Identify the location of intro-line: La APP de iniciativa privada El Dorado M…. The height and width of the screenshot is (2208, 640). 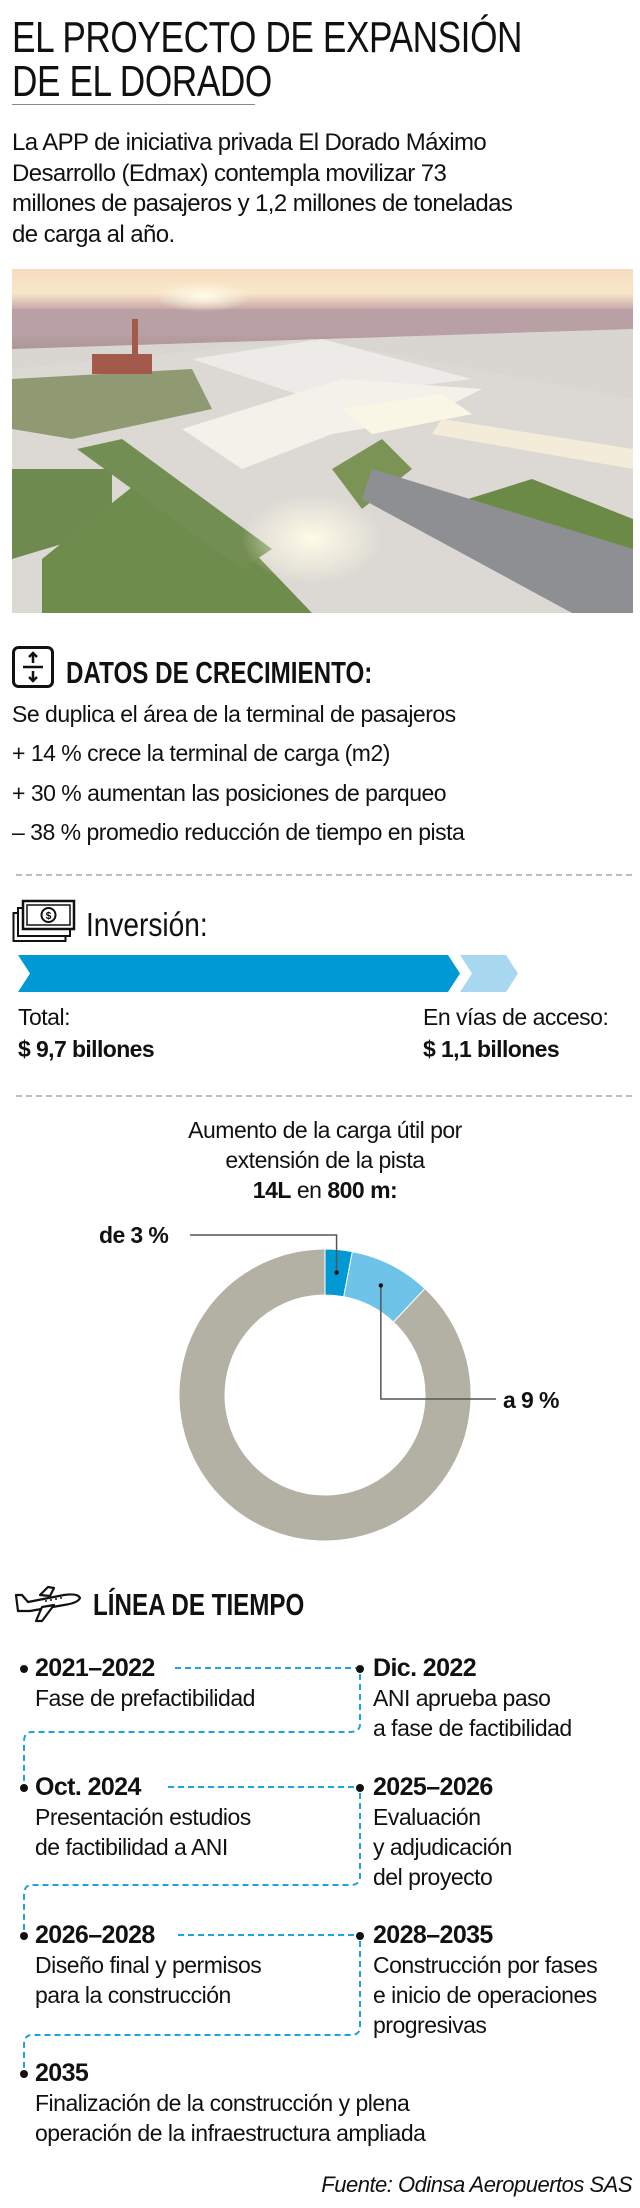
(249, 142).